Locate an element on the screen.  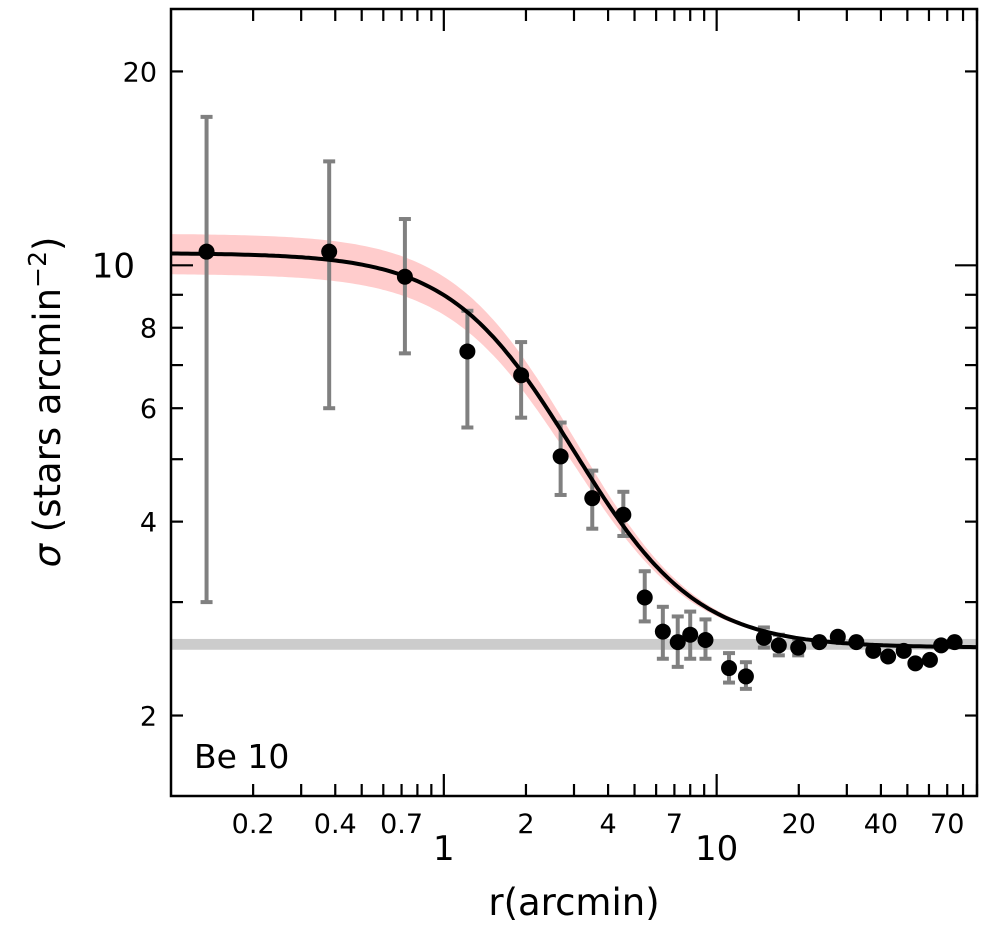
y-axis-label: σ (stars arcmin−2) is located at coordinates (46, 402).